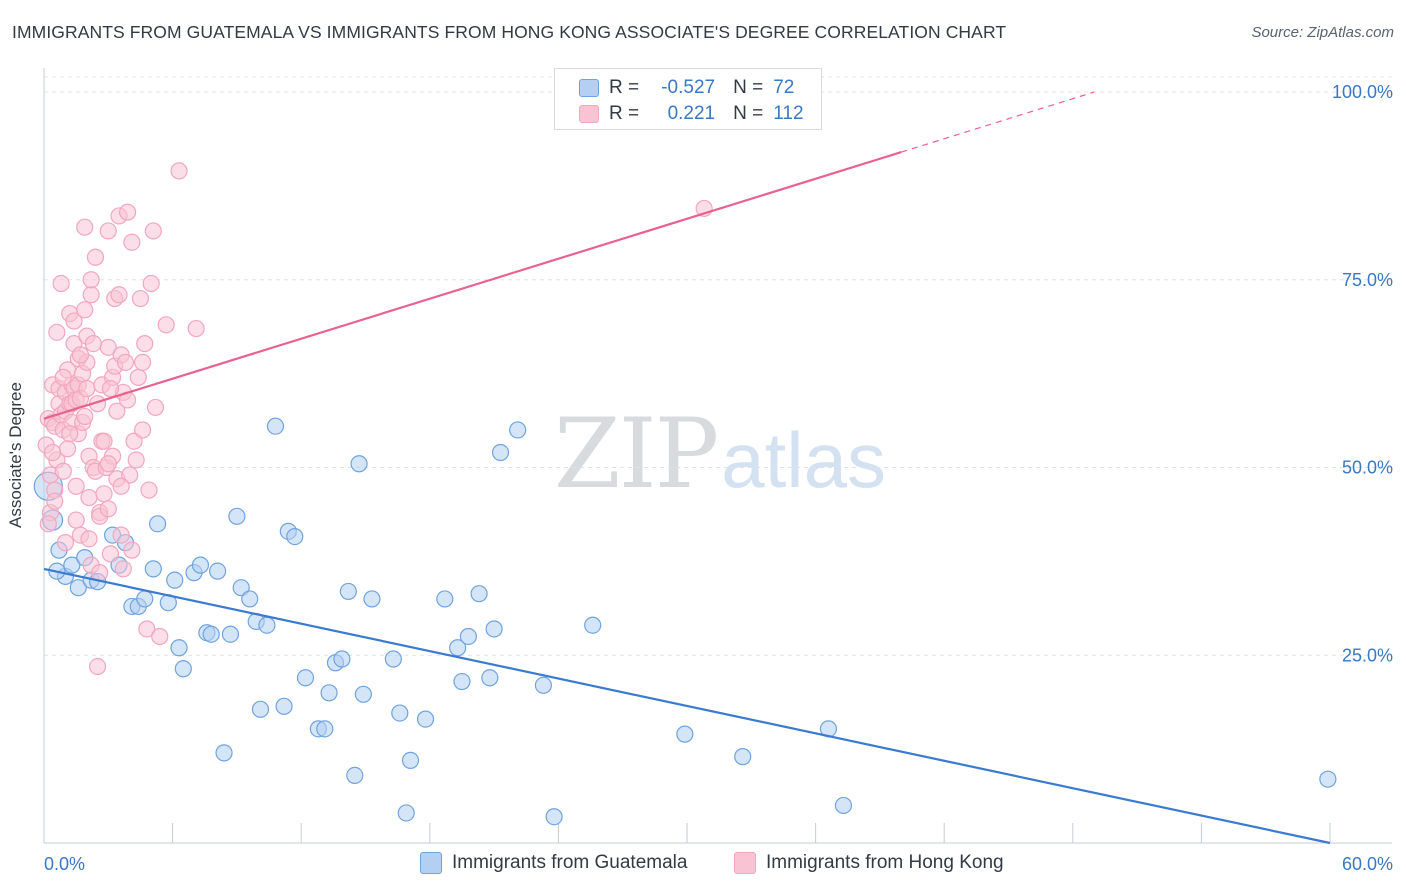  What do you see at coordinates (745, 863) in the screenshot?
I see `legend-swatch-hong-kong` at bounding box center [745, 863].